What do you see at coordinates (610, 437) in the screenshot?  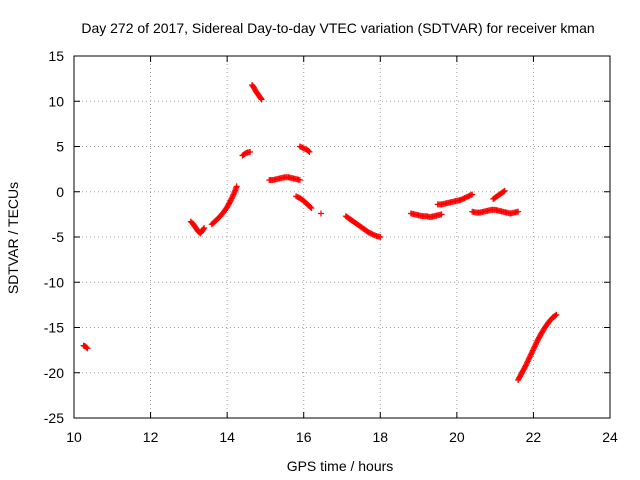 I see `x-tick-label: 24` at bounding box center [610, 437].